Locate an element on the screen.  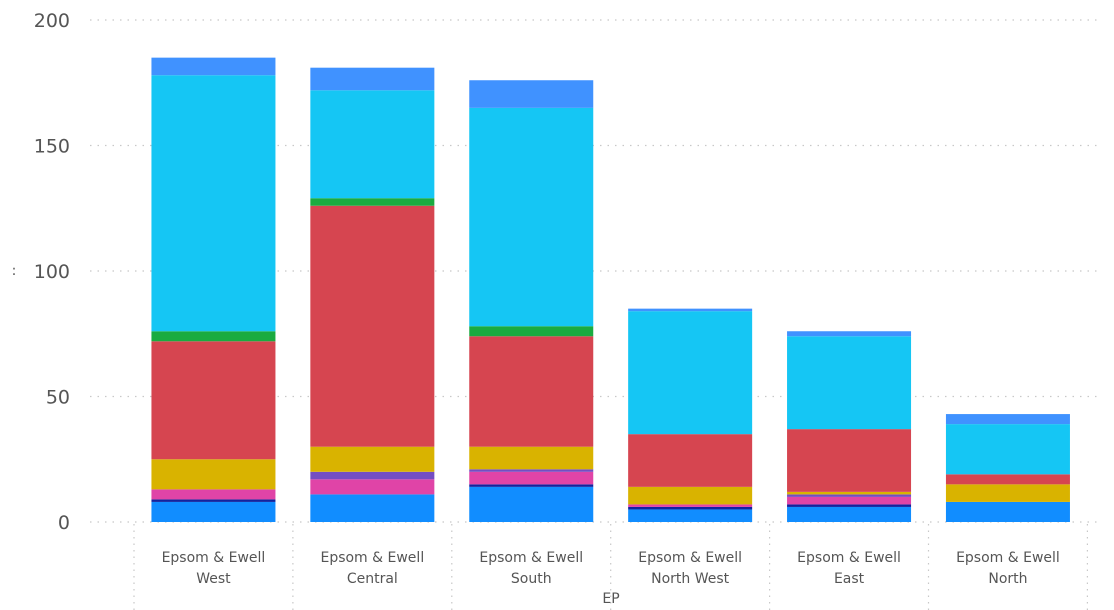
x-axis-label: EP is located at coordinates (610, 599).